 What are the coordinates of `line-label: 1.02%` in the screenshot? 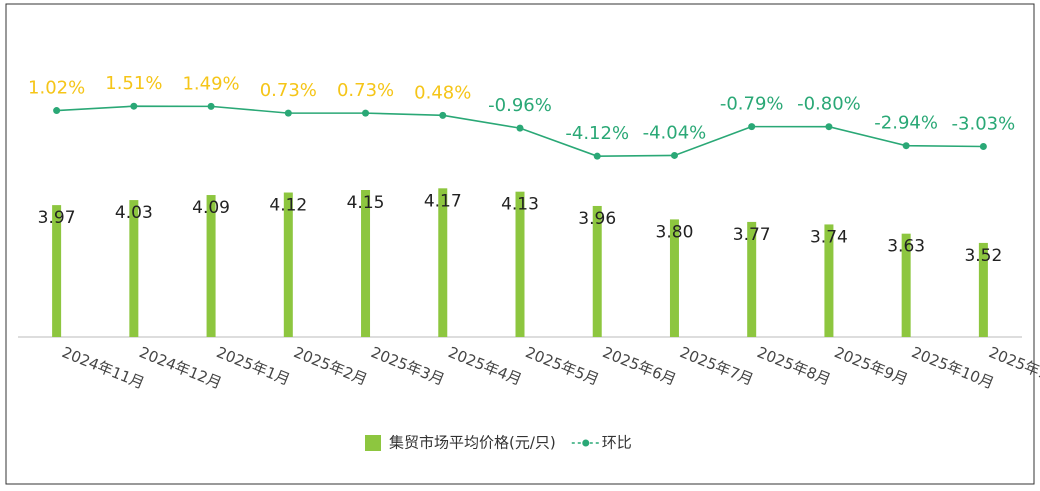 It's located at (56, 88).